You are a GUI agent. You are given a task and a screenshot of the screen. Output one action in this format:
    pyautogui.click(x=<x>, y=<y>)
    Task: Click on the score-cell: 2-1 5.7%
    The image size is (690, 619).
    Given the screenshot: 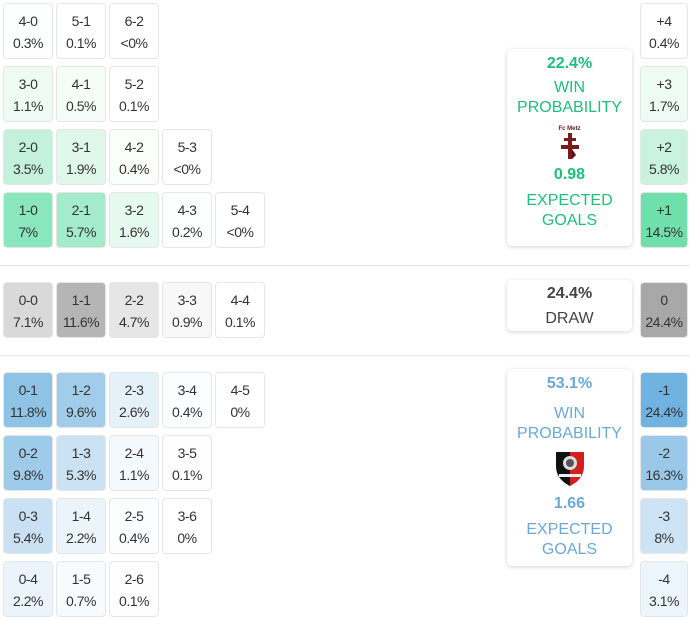 What is the action you would take?
    pyautogui.click(x=81, y=220)
    